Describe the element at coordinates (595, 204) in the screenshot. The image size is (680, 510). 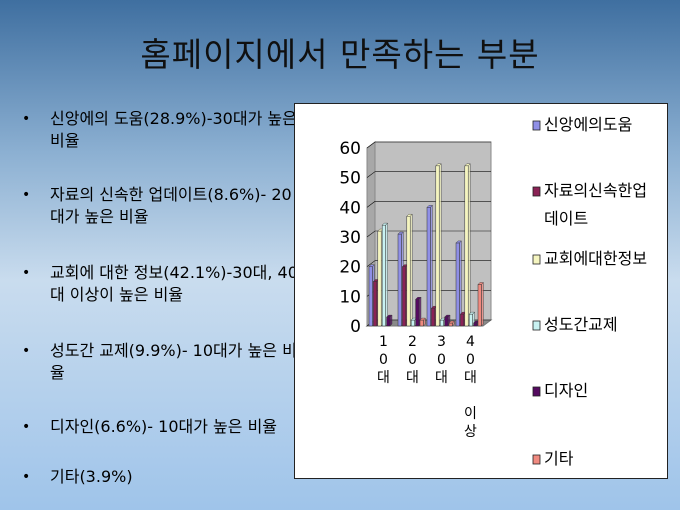
I see `legend-label: 자료의신속한업 데이트` at that location.